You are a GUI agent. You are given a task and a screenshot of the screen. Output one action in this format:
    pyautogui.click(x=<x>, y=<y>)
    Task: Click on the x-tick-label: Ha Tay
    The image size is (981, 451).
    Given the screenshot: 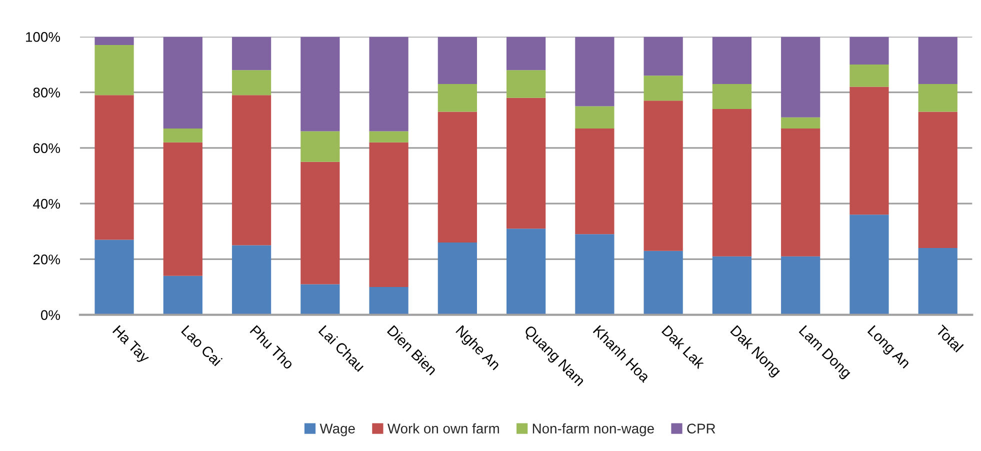 What is the action you would take?
    pyautogui.click(x=130, y=345)
    